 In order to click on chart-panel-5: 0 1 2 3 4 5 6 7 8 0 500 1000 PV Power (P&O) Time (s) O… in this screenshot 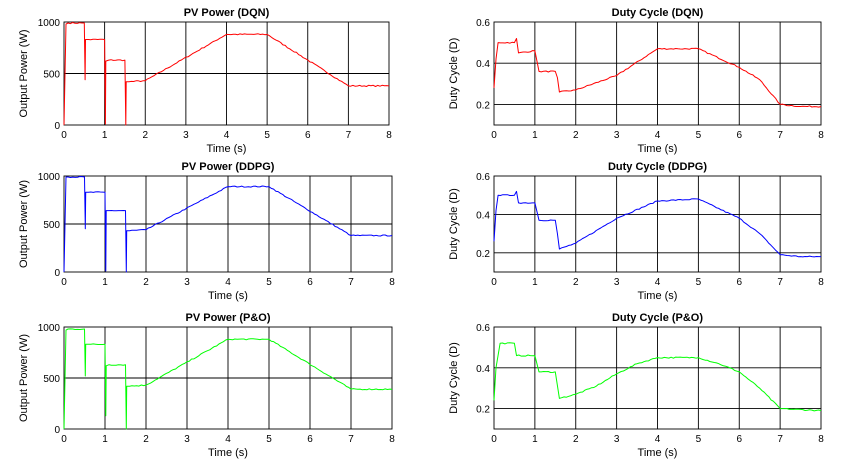, I will do `click(206, 385)`.